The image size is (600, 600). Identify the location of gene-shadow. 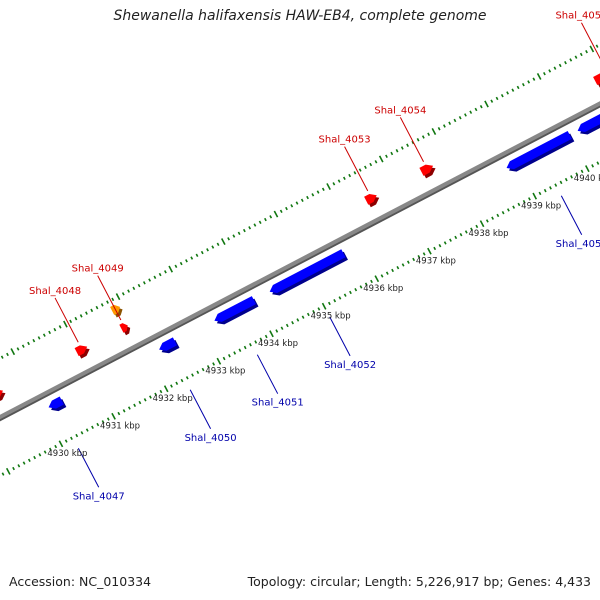
(3, 397).